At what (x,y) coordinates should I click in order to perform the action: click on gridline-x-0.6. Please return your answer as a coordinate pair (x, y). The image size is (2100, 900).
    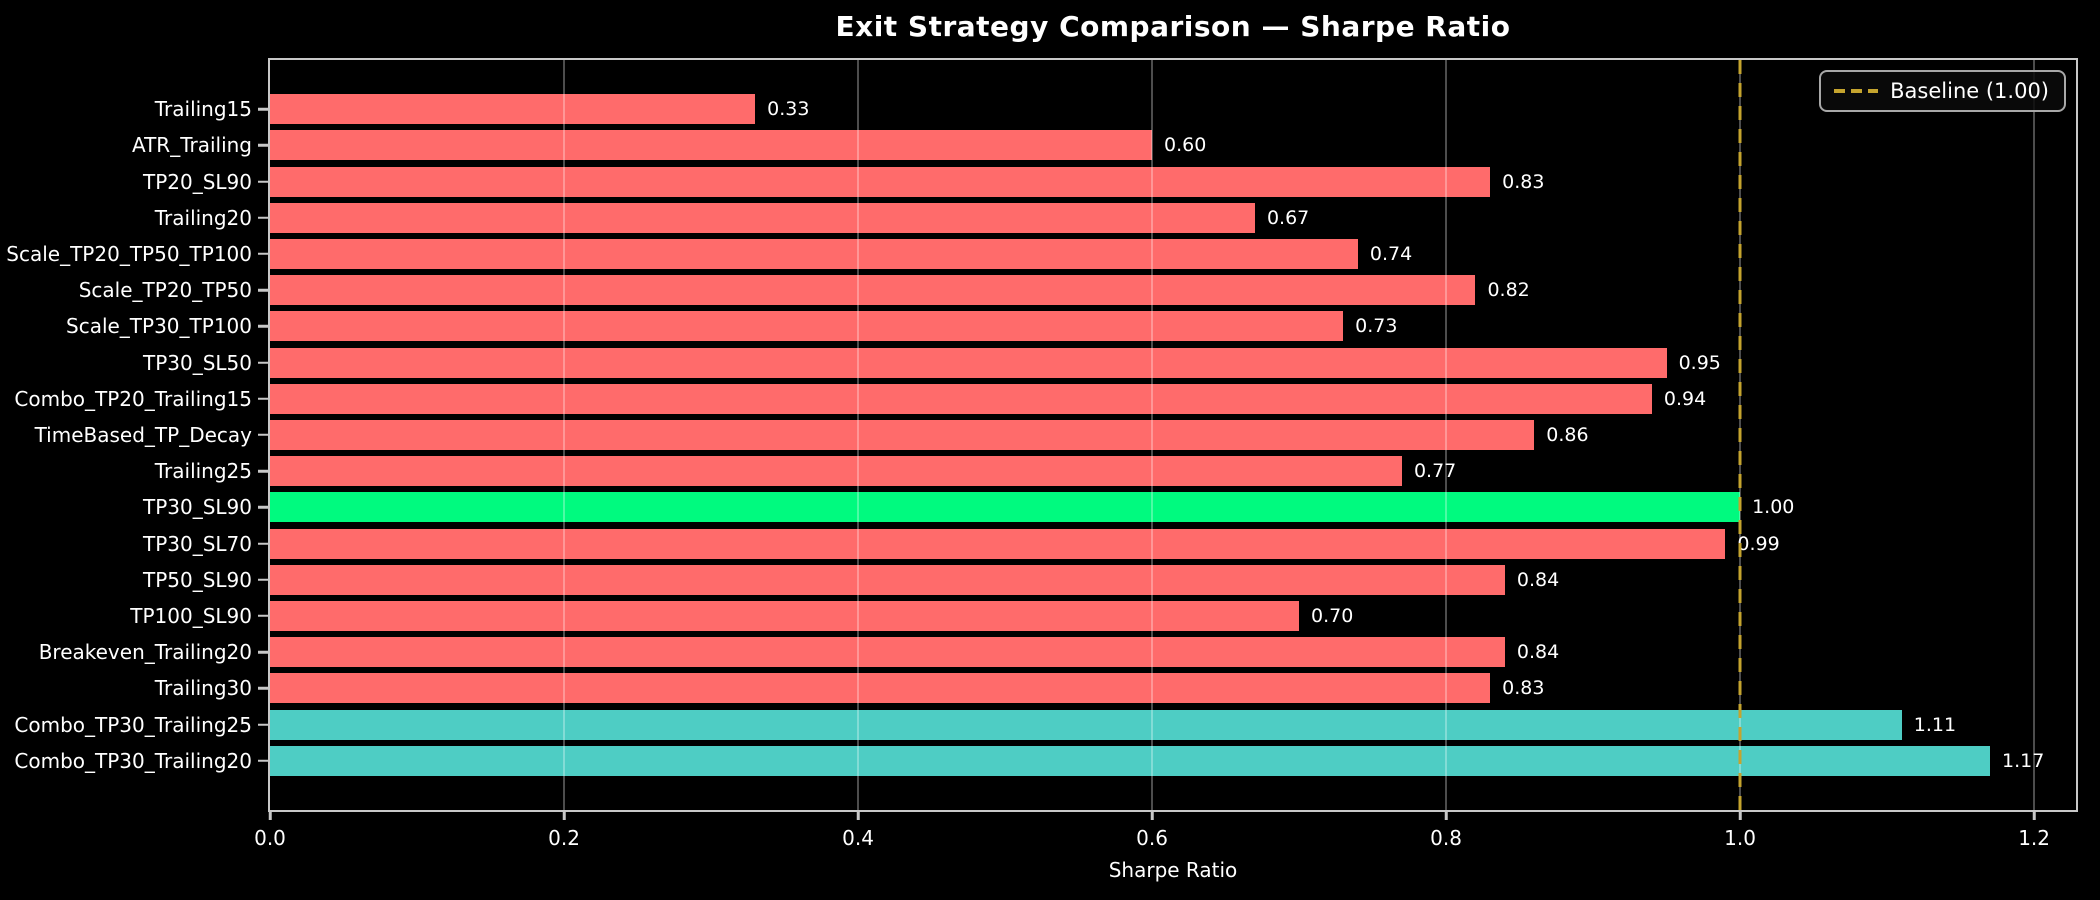
    Looking at the image, I should click on (1152, 435).